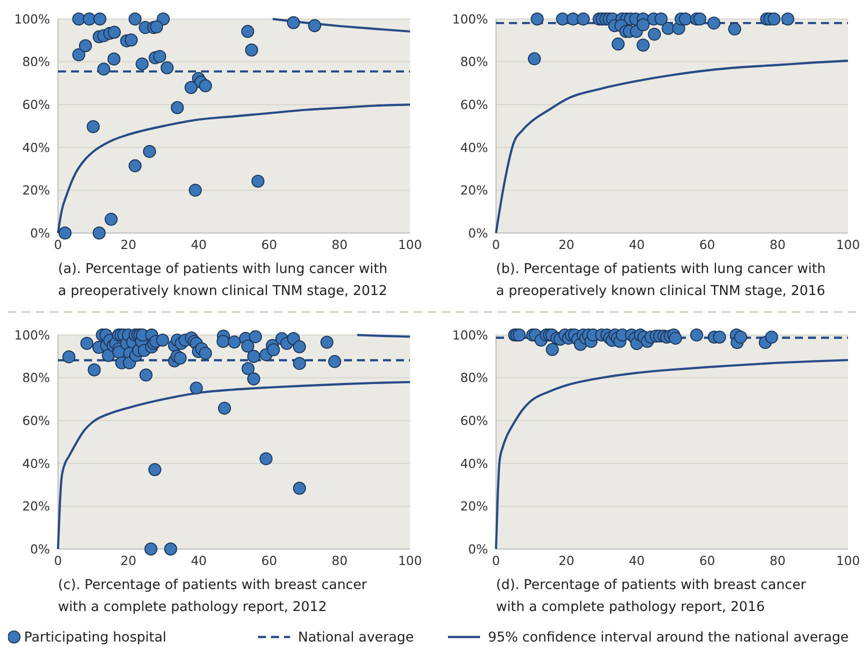 The image size is (868, 647). I want to click on text: (b). Percentage of patients with lung cancer with a preoperatively known clinical TNM stage, 2016, so click(661, 280).